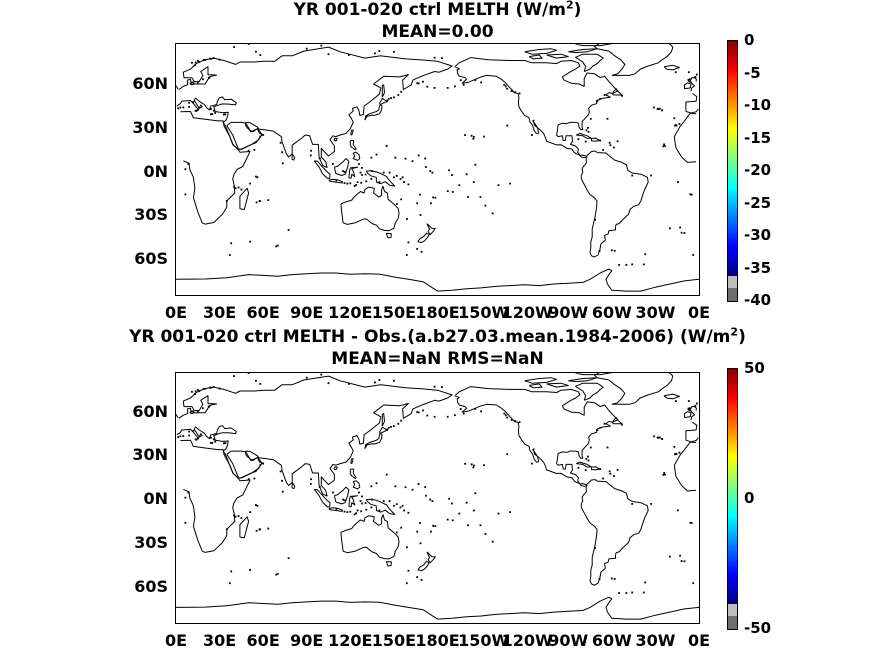  Describe the element at coordinates (732, 486) in the screenshot. I see `colorbar-gradient` at that location.